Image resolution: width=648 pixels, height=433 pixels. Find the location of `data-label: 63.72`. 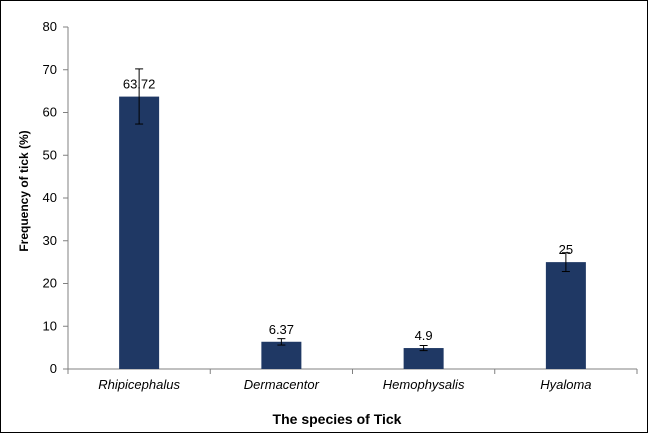

data-label: 63.72 is located at coordinates (139, 84).